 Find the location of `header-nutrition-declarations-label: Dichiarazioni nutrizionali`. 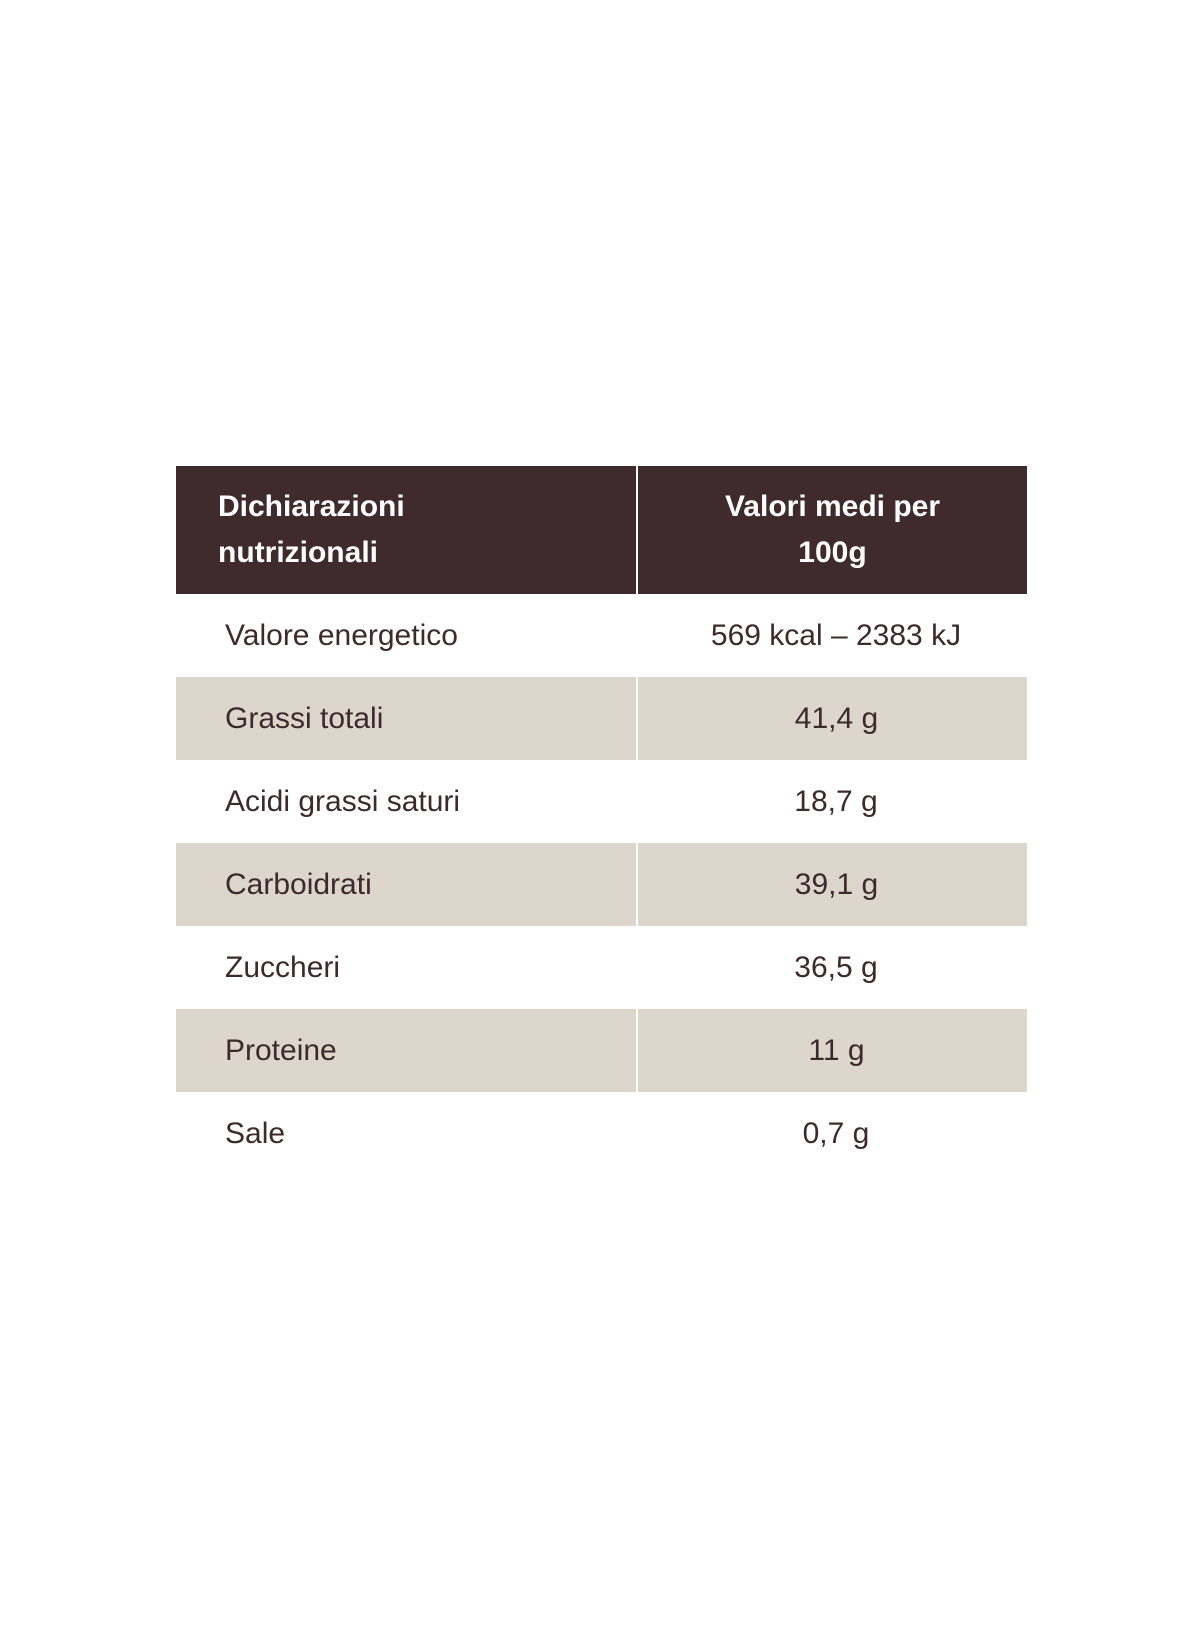

header-nutrition-declarations-label: Dichiarazioni nutrizionali is located at coordinates (311, 529).